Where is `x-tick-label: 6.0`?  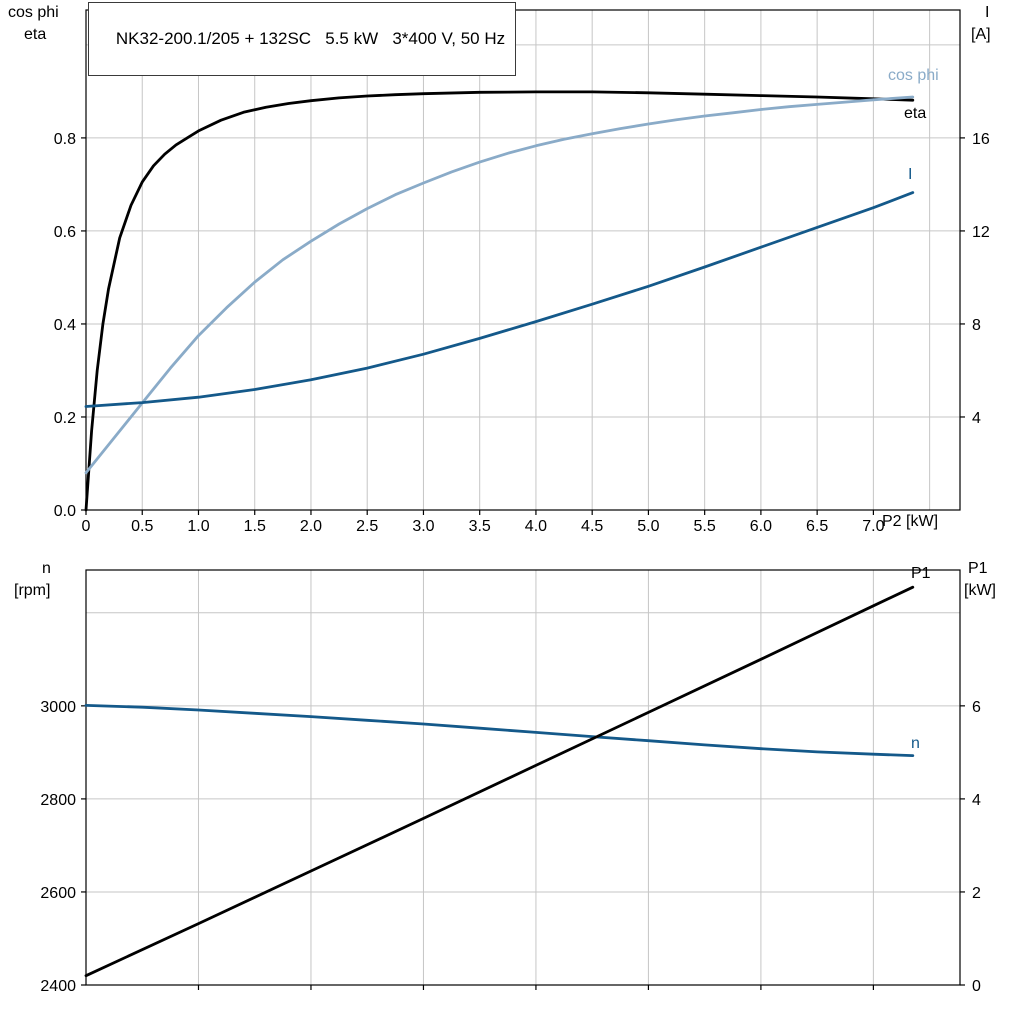
x-tick-label: 6.0 is located at coordinates (761, 526).